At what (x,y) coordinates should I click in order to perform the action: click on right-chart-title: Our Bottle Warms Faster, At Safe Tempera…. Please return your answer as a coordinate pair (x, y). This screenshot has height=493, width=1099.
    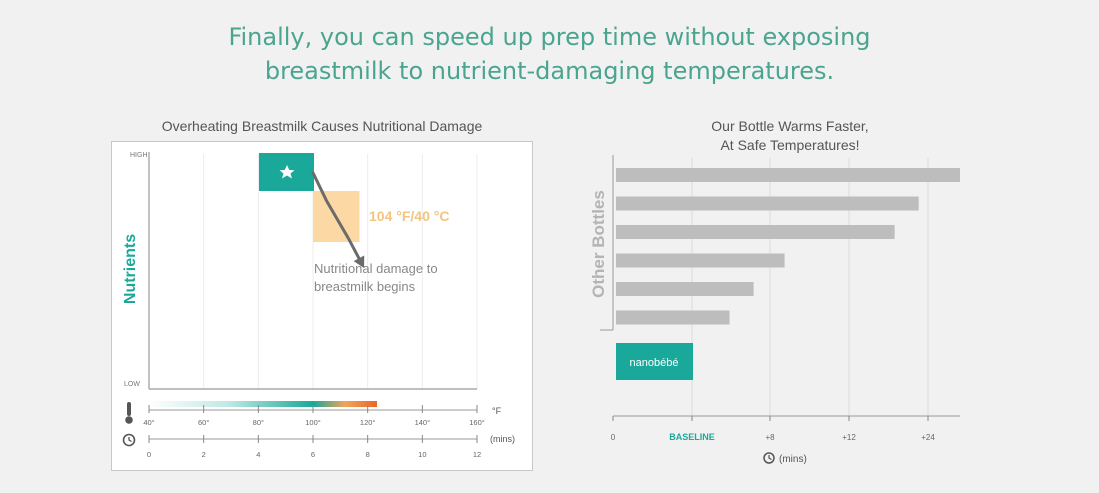
    Looking at the image, I should click on (790, 136).